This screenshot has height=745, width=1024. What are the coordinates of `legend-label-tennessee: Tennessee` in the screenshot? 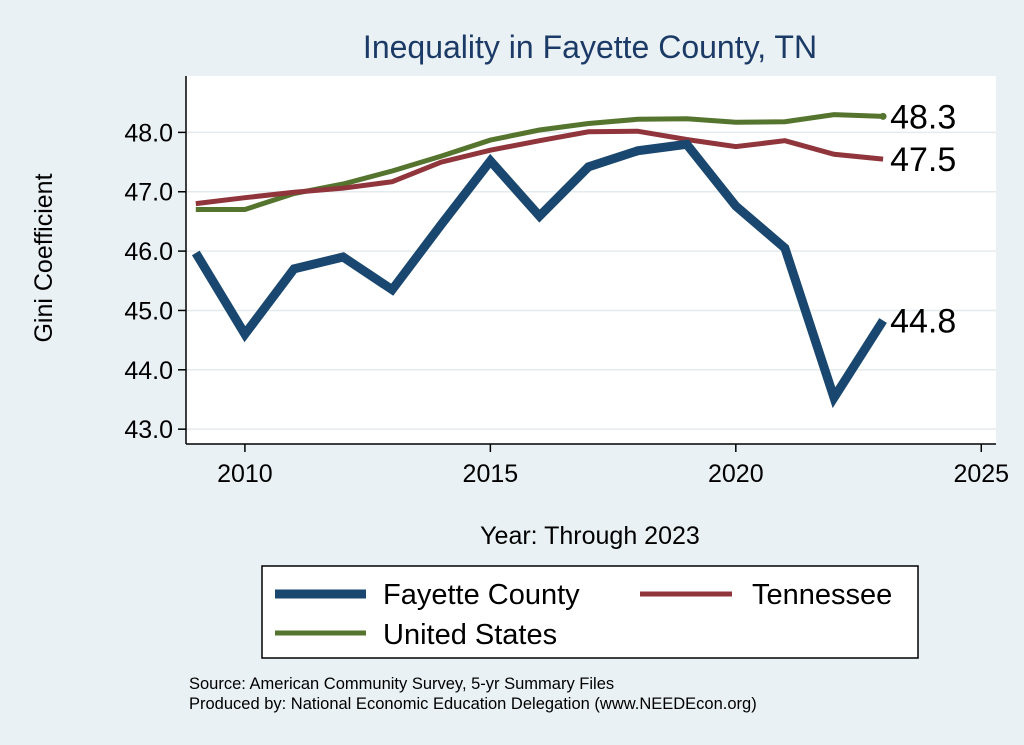 It's located at (822, 595).